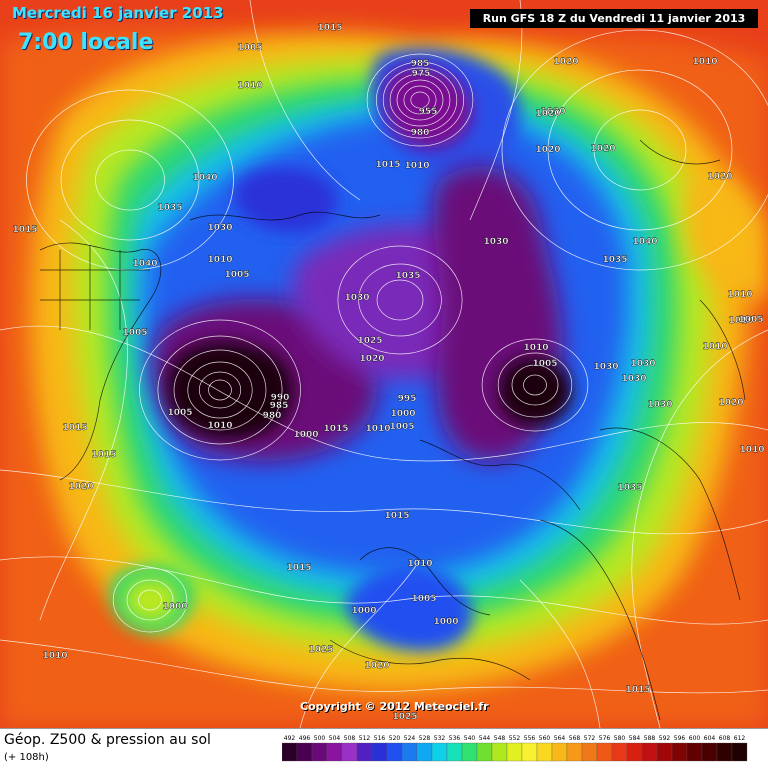  I want to click on scale-tick-label: 532, so click(440, 738).